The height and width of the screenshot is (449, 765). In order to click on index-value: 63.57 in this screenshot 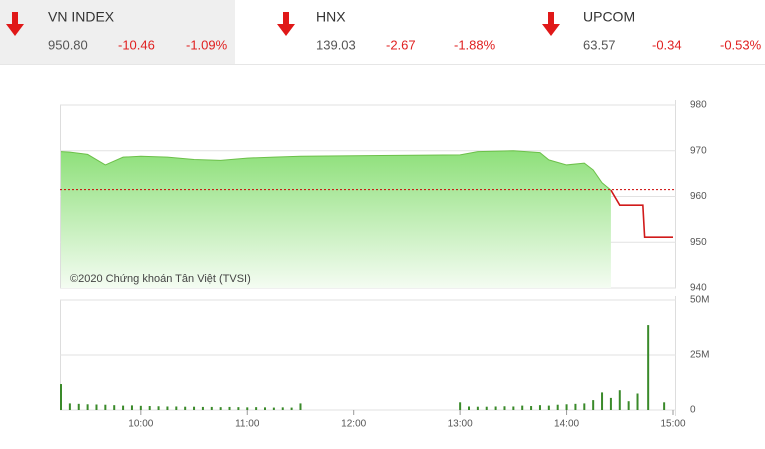, I will do `click(599, 44)`.